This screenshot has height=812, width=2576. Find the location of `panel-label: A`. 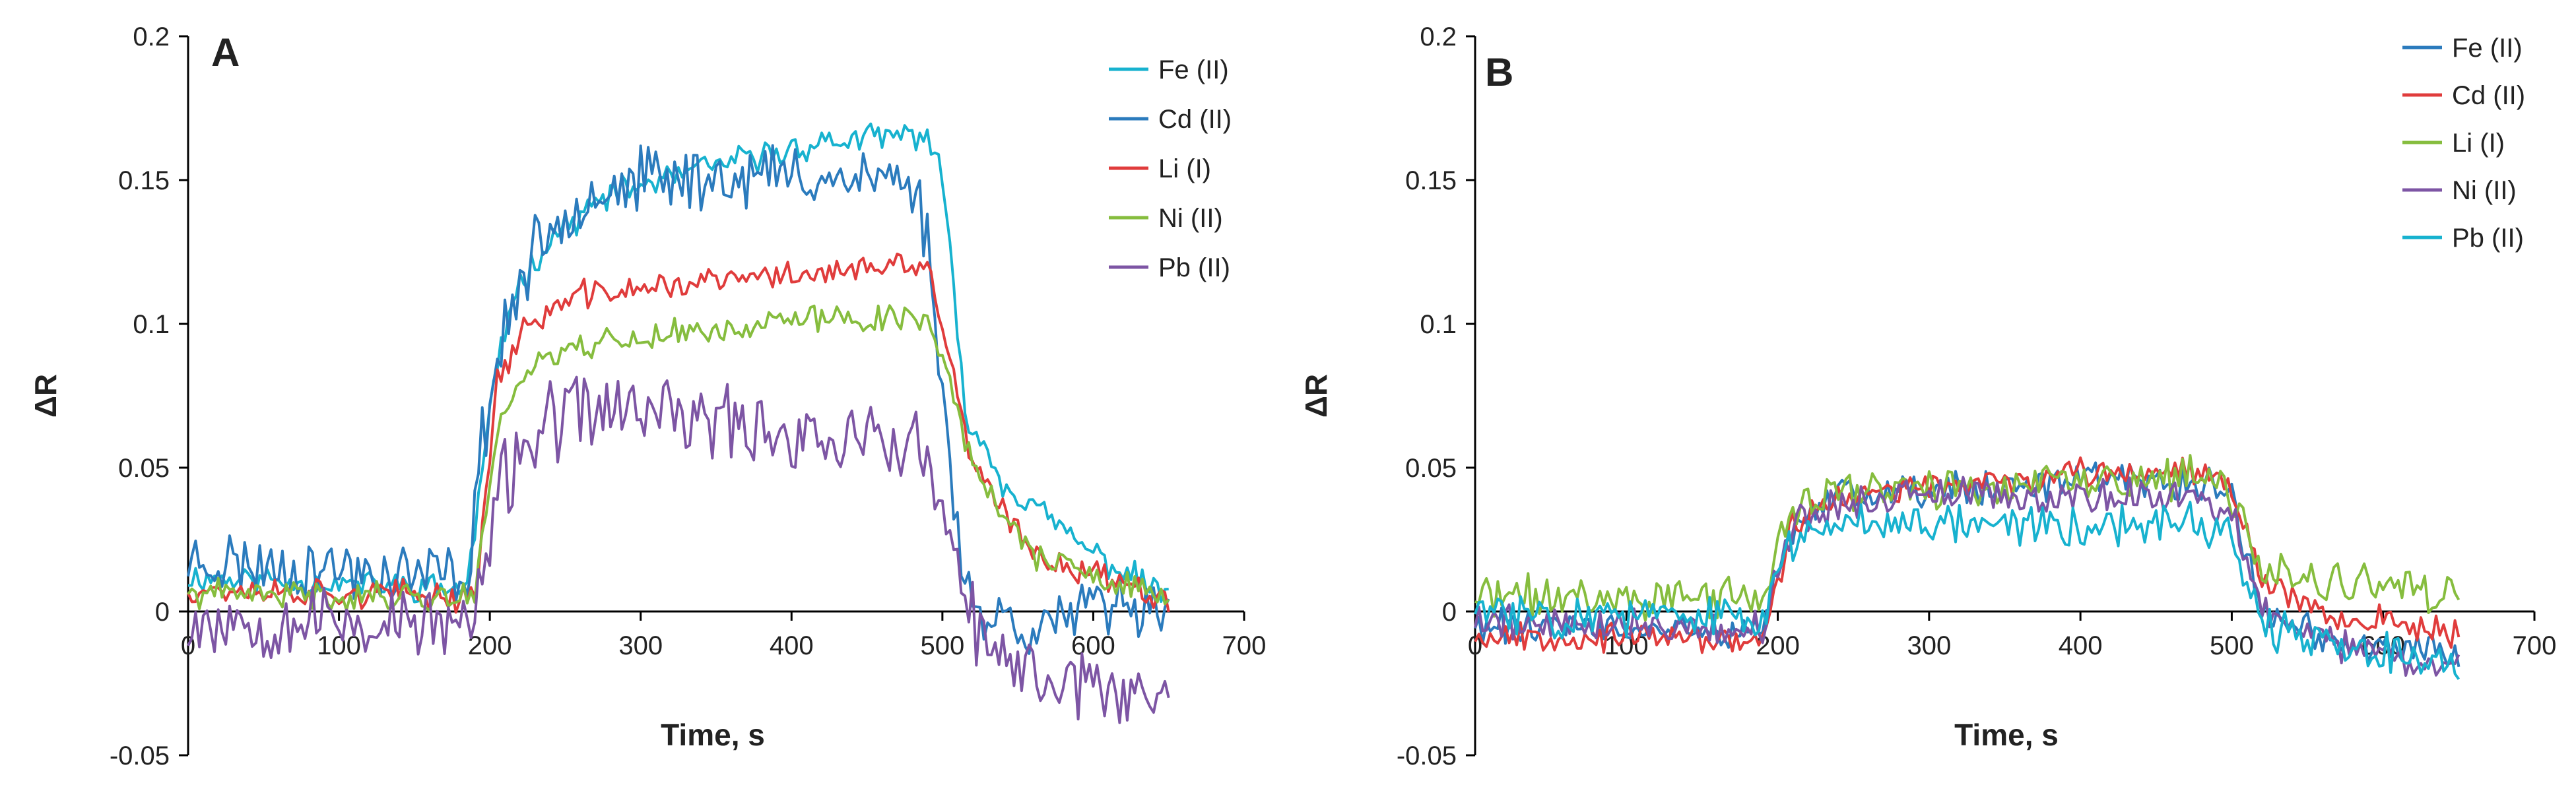

panel-label: A is located at coordinates (225, 52).